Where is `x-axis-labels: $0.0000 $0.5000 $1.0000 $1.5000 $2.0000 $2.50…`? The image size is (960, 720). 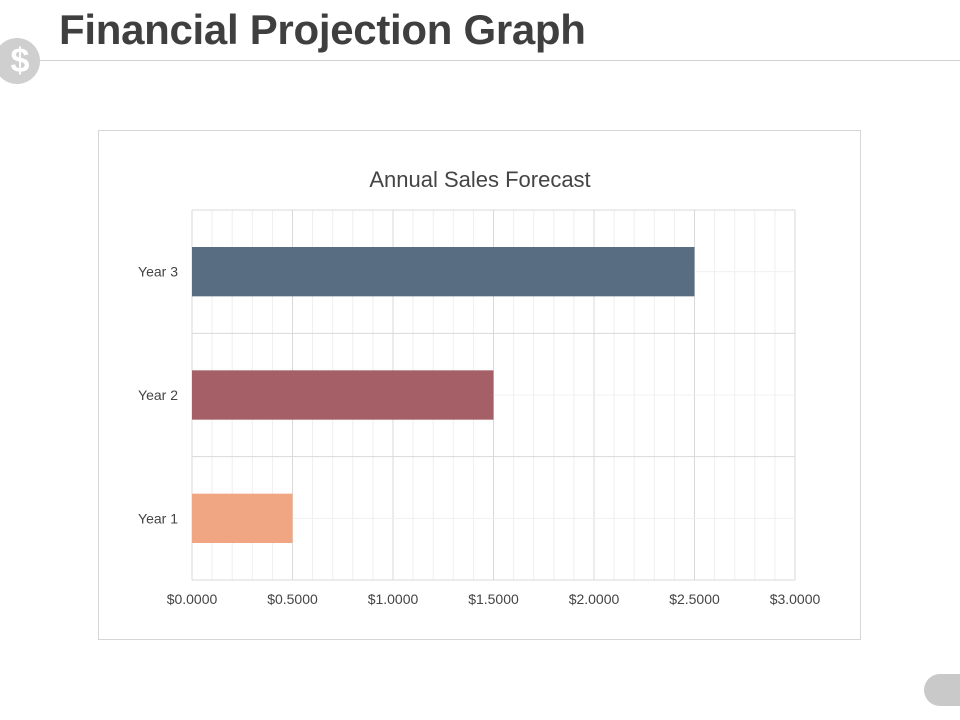
x-axis-labels: $0.0000 $0.5000 $1.0000 $1.5000 $2.0000 $2.50… is located at coordinates (494, 599).